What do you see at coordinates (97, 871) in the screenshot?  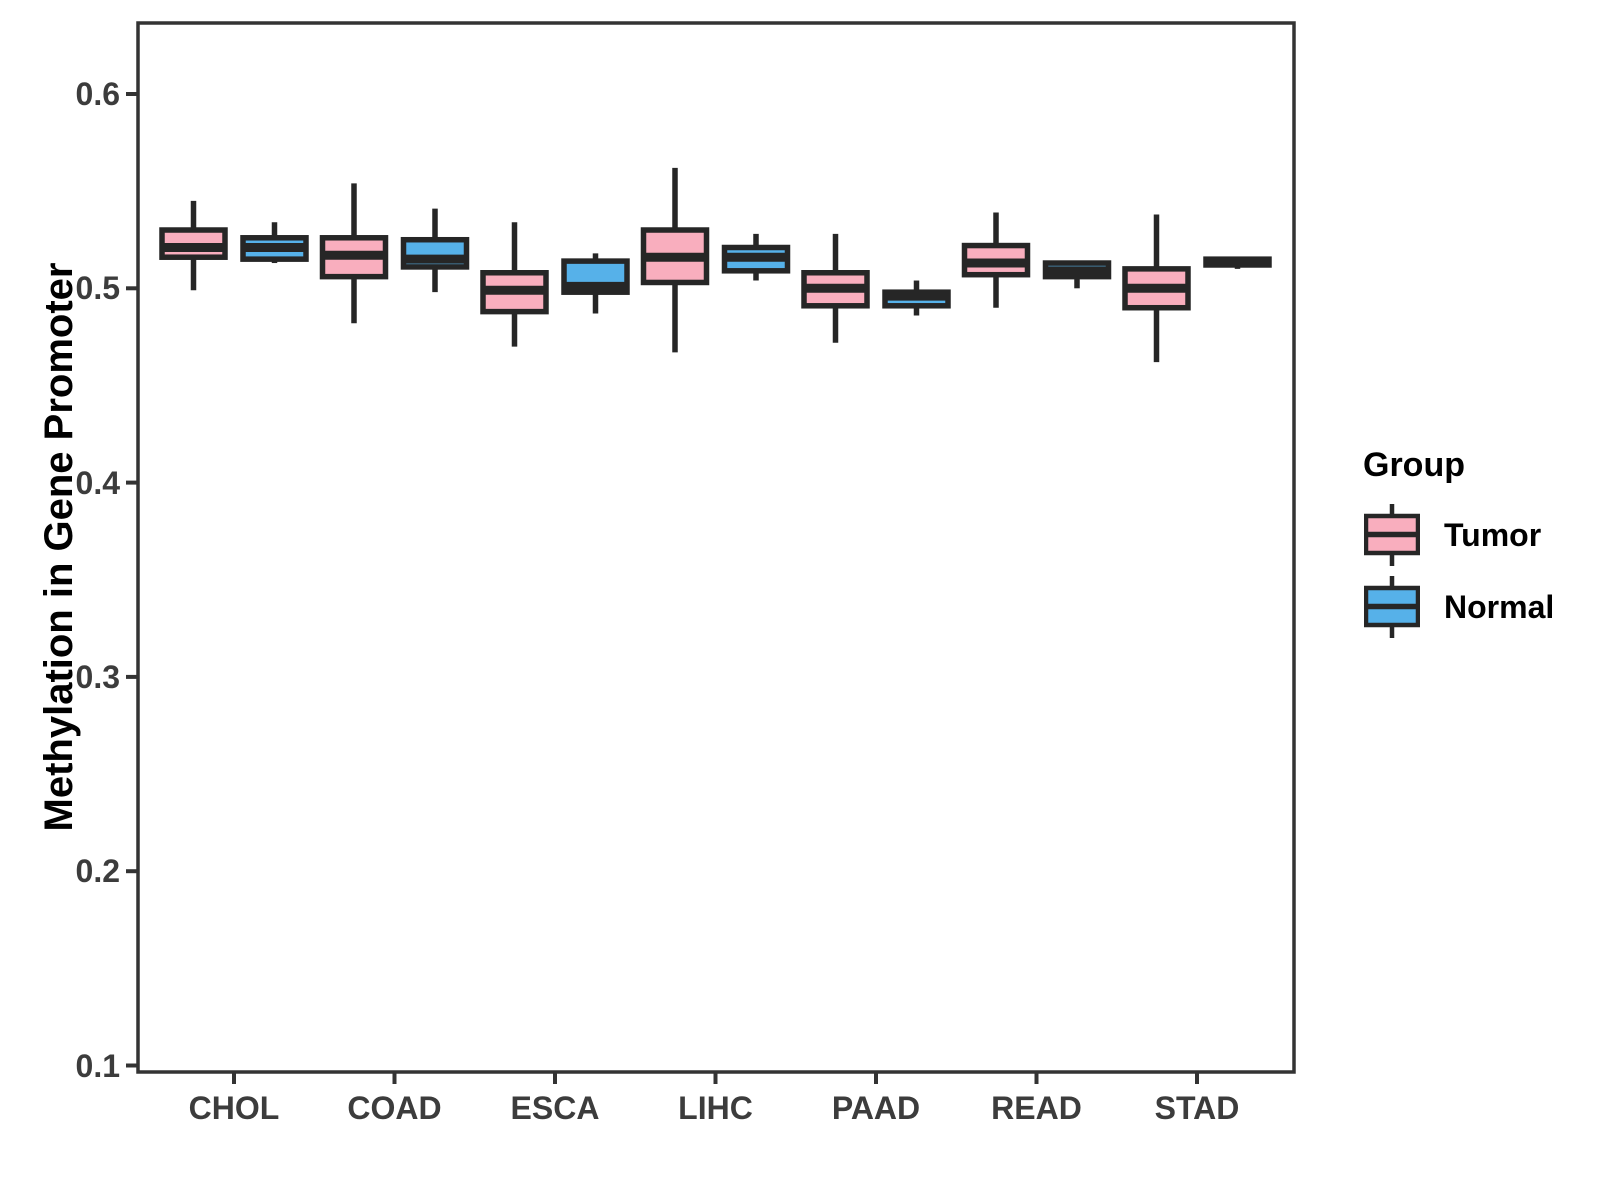 I see `y-tick-label: 0.2` at bounding box center [97, 871].